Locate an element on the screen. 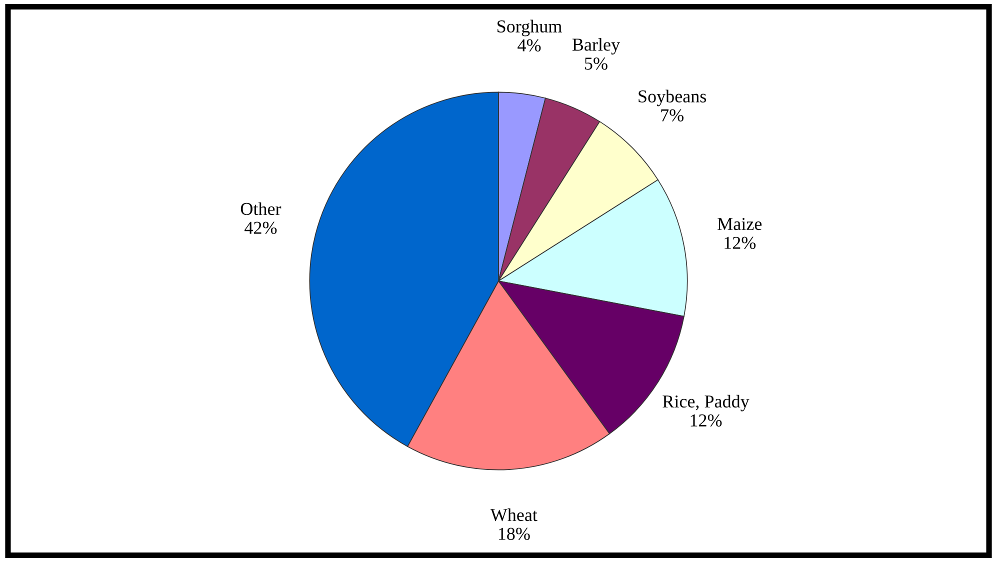 This screenshot has height=562, width=997. data-label: 7% is located at coordinates (672, 115).